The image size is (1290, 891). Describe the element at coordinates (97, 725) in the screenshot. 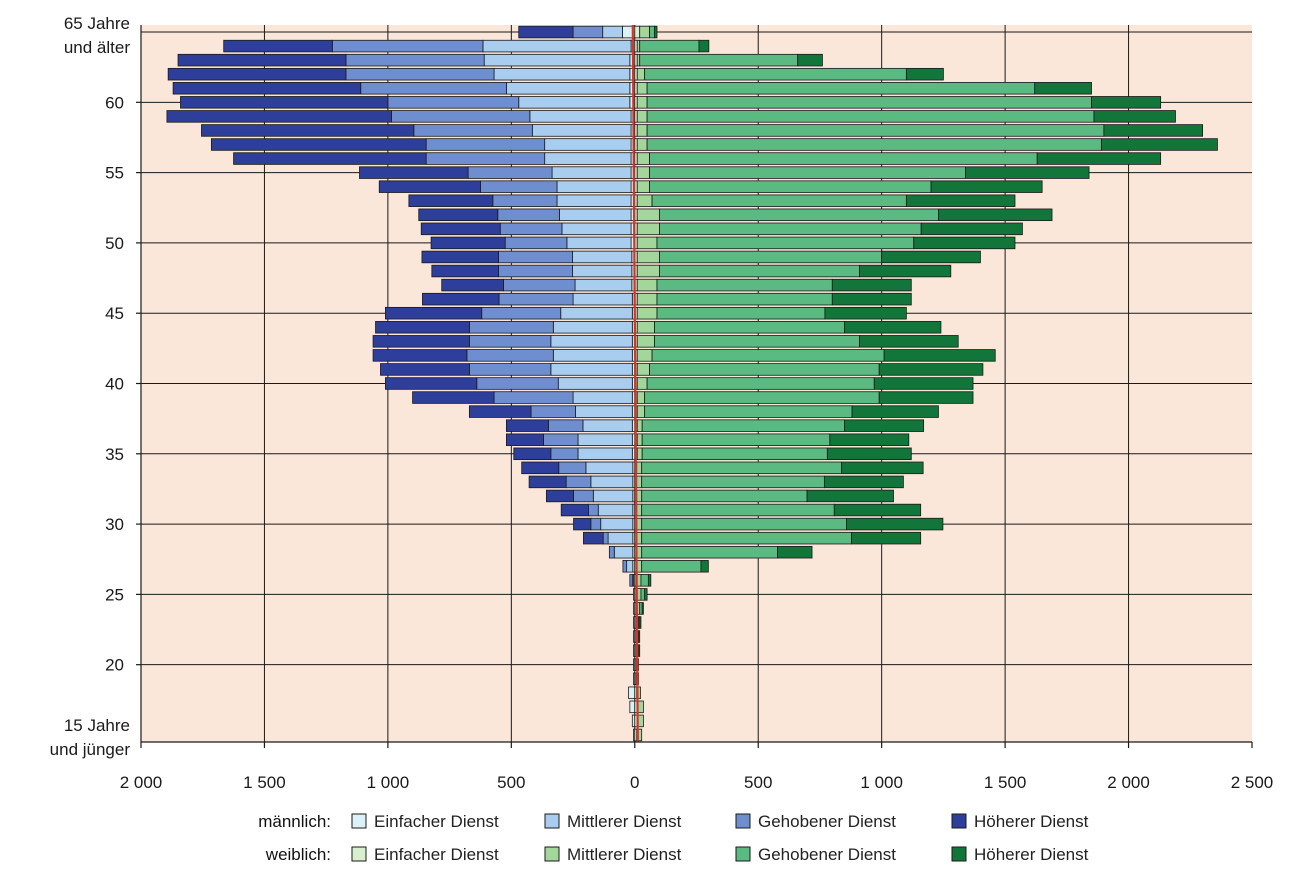

I see `y-bottom-label-line1: 15 Jahre` at that location.